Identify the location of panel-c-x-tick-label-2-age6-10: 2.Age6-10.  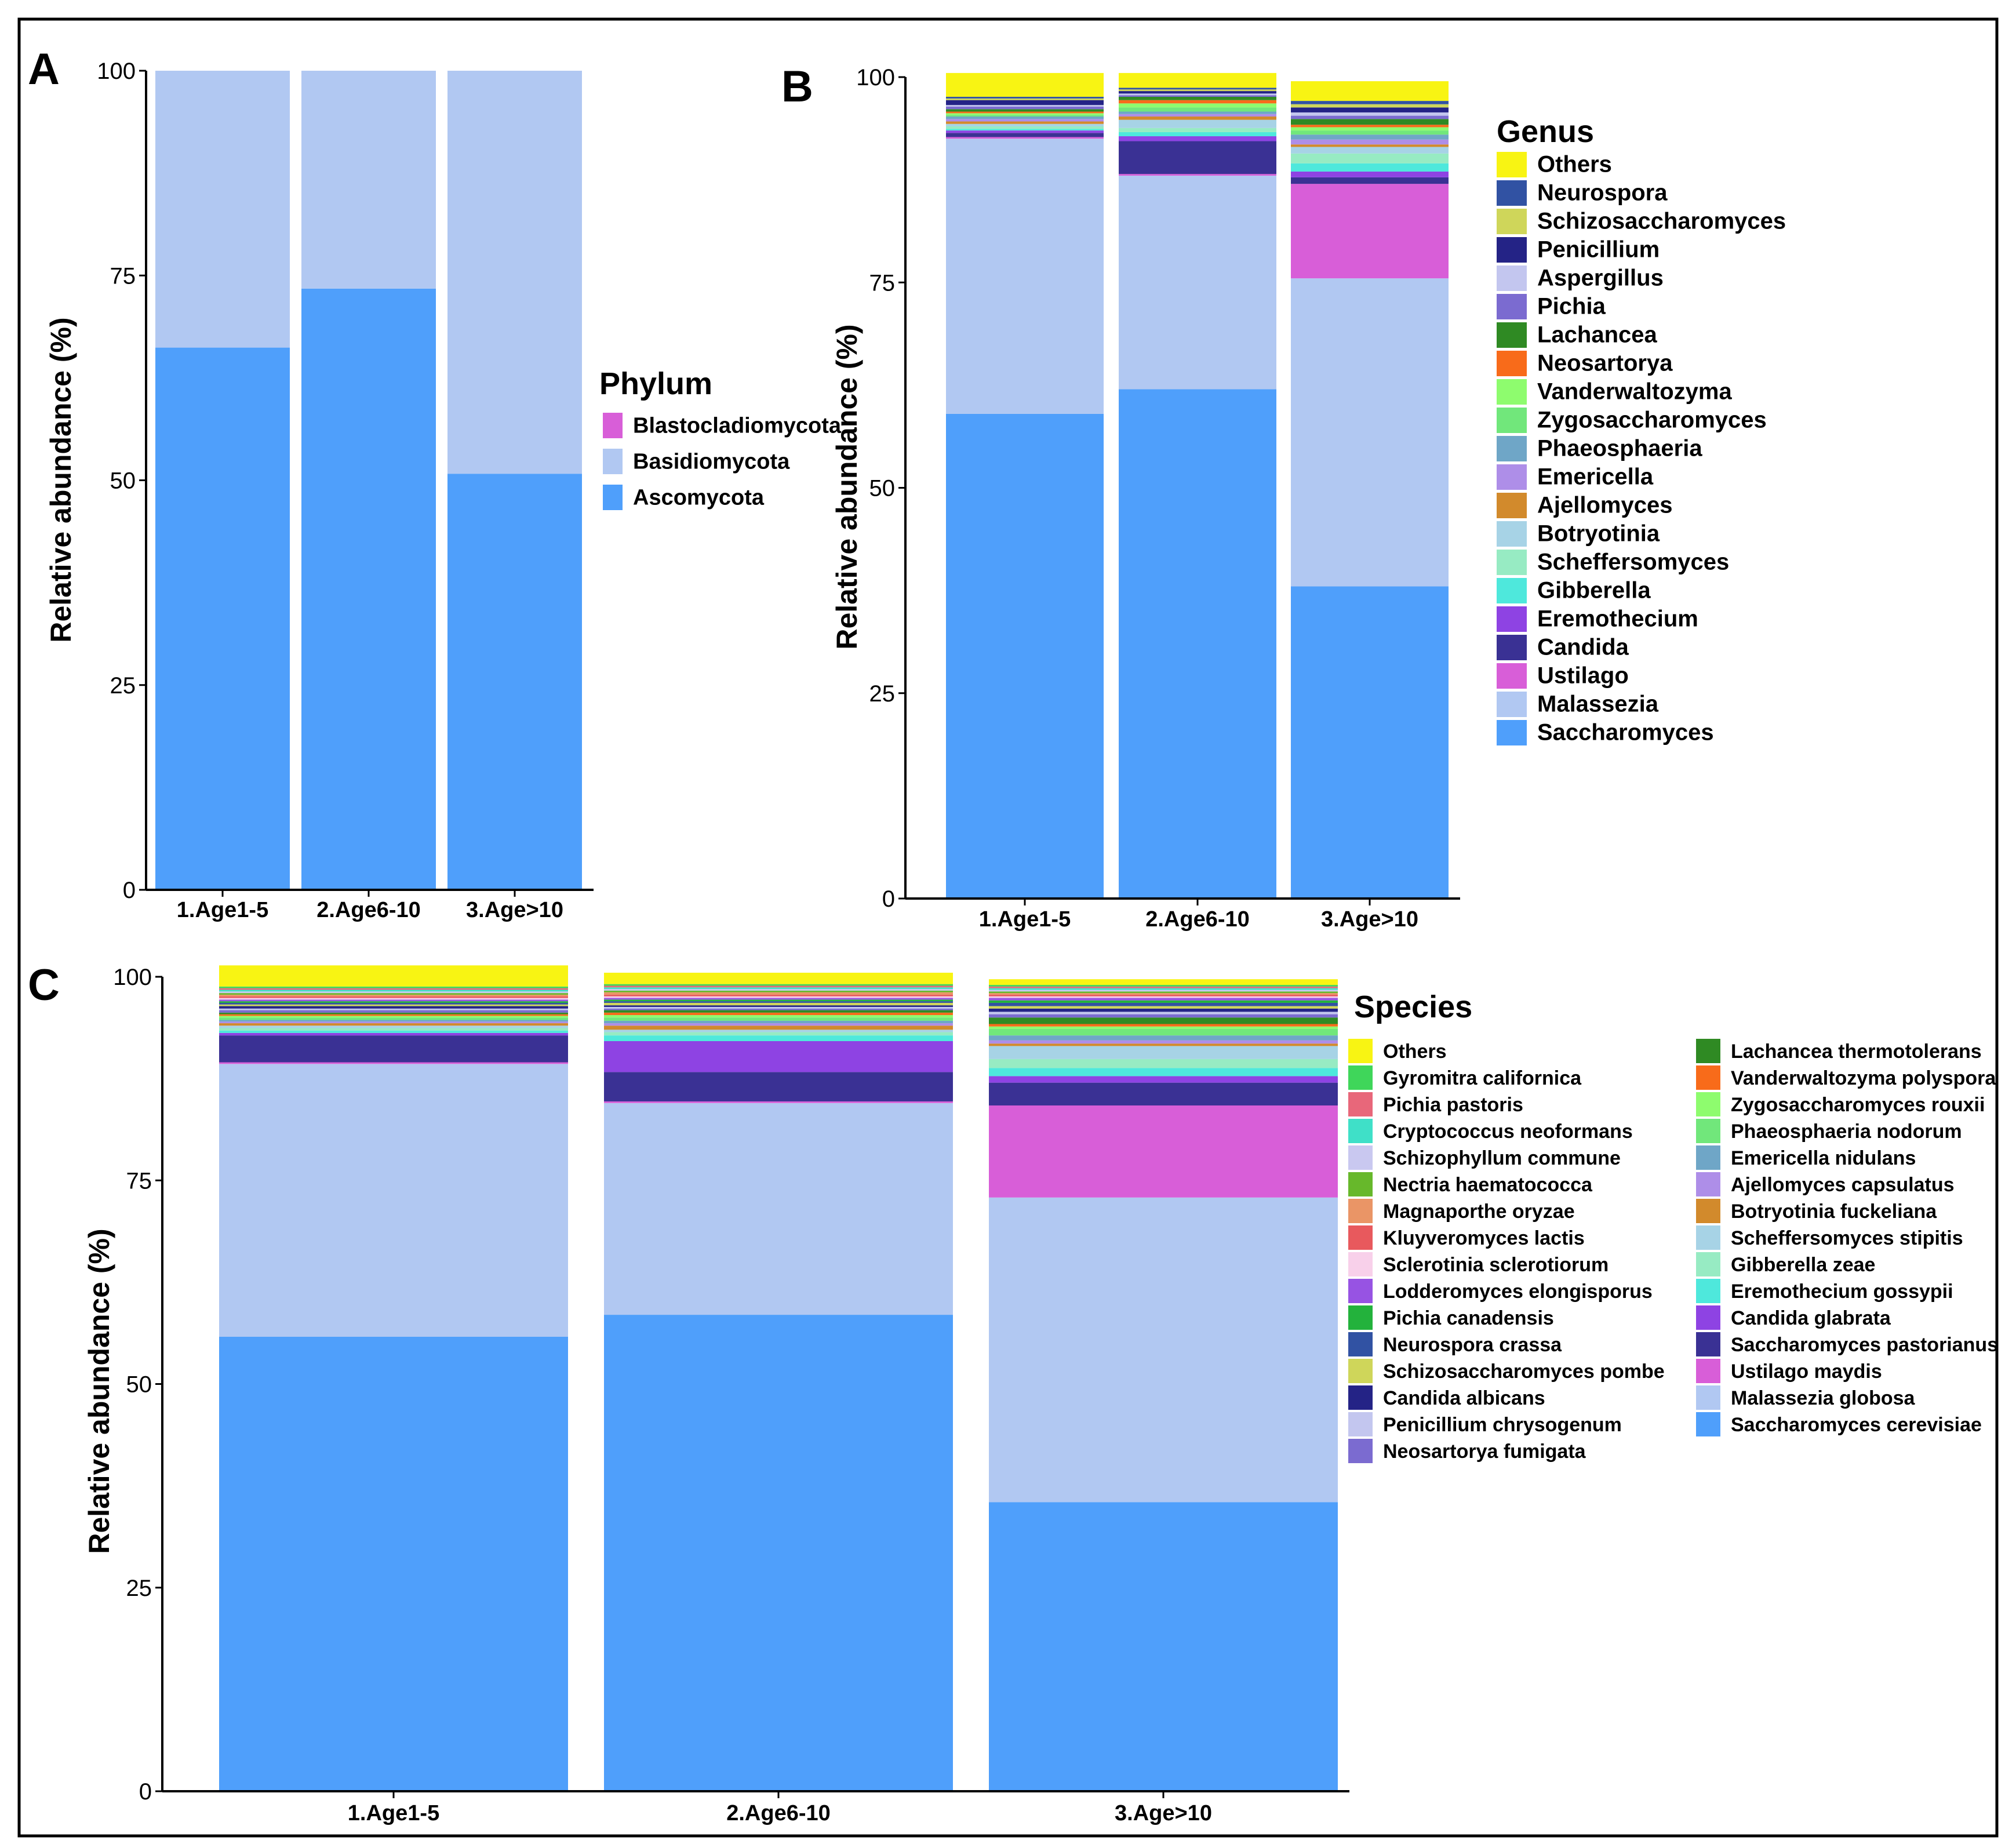
(779, 1813).